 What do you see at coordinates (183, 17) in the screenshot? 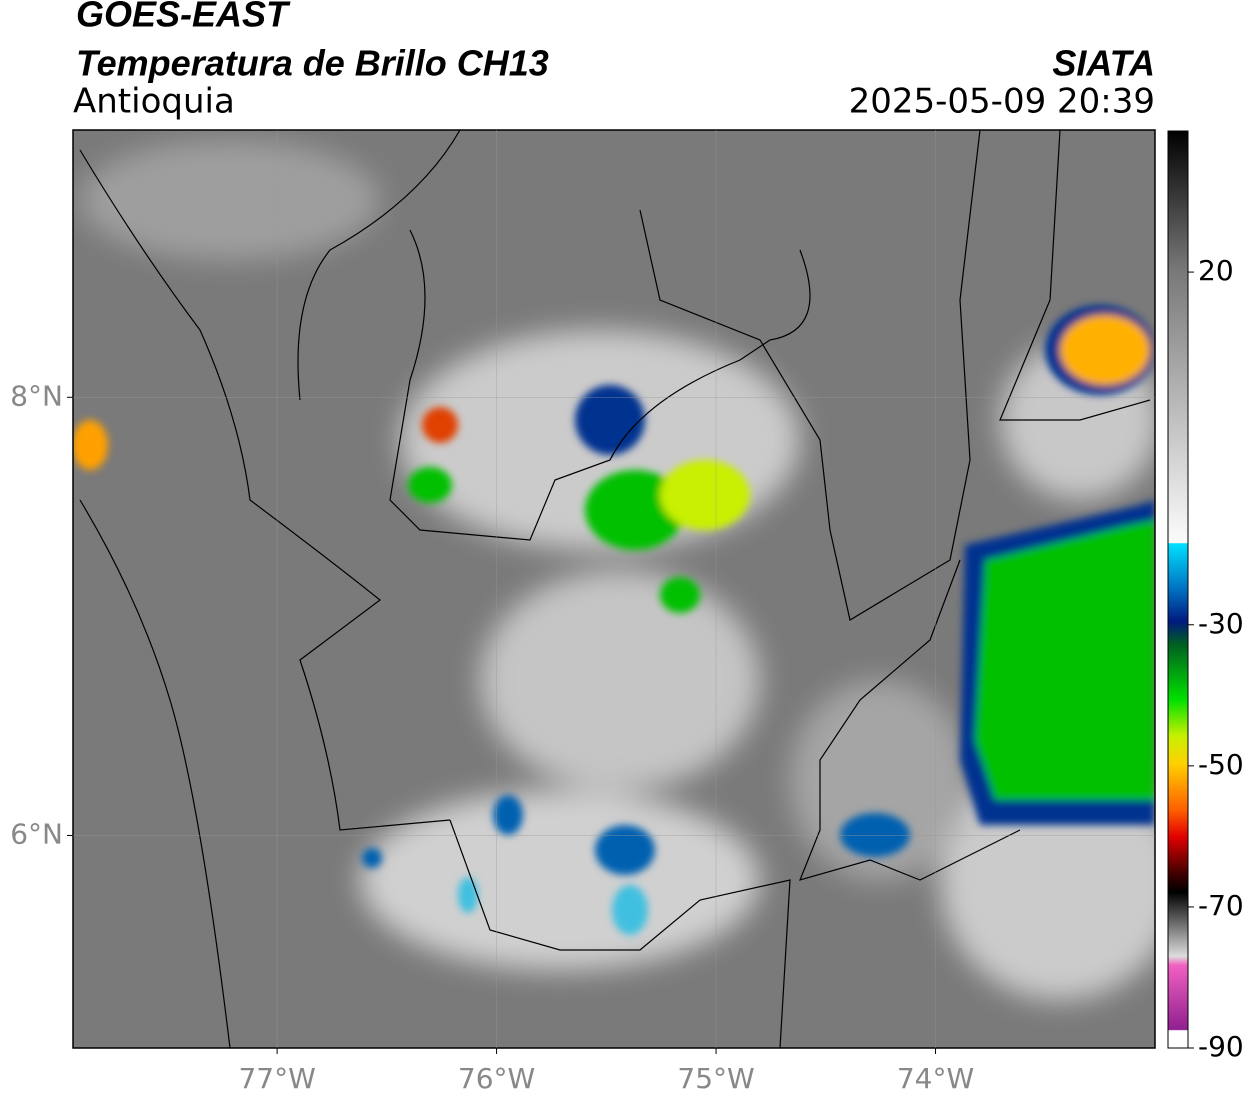
I see `title: GOES-EAST` at bounding box center [183, 17].